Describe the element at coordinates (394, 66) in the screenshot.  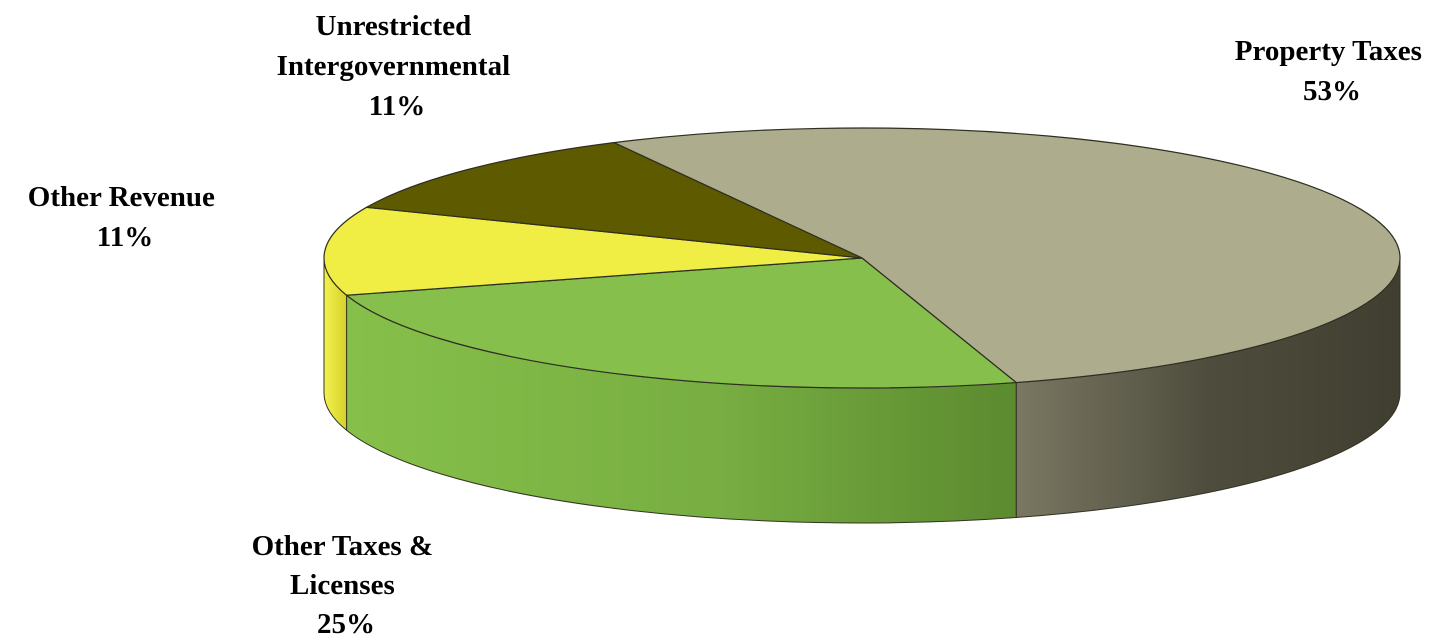
I see `label-unrestricted-line2: Intergovernmental` at that location.